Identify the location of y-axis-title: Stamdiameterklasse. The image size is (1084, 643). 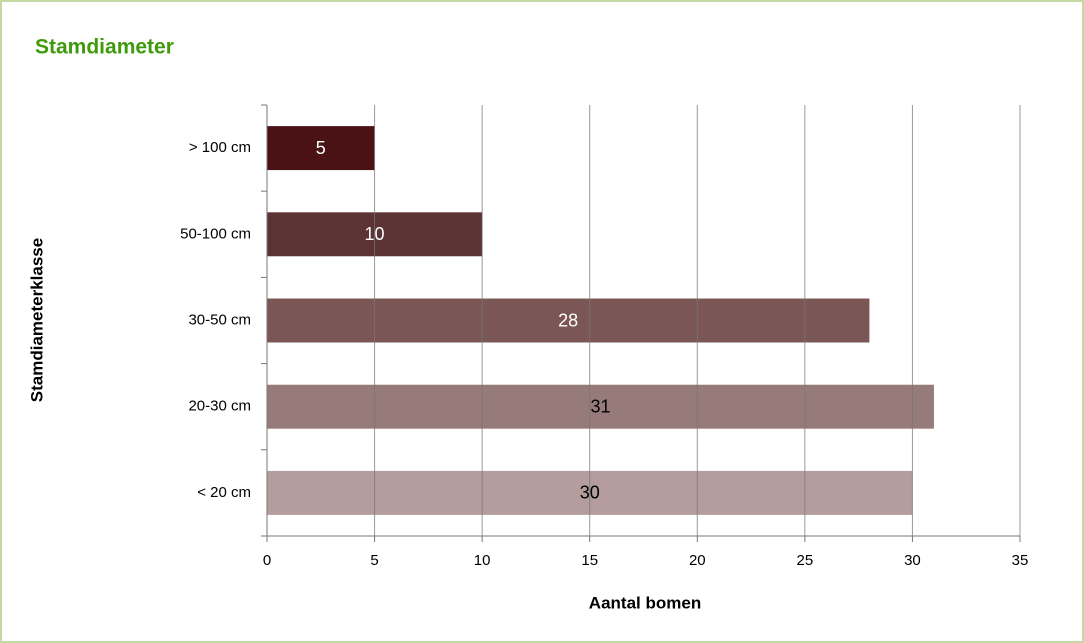
(36, 320).